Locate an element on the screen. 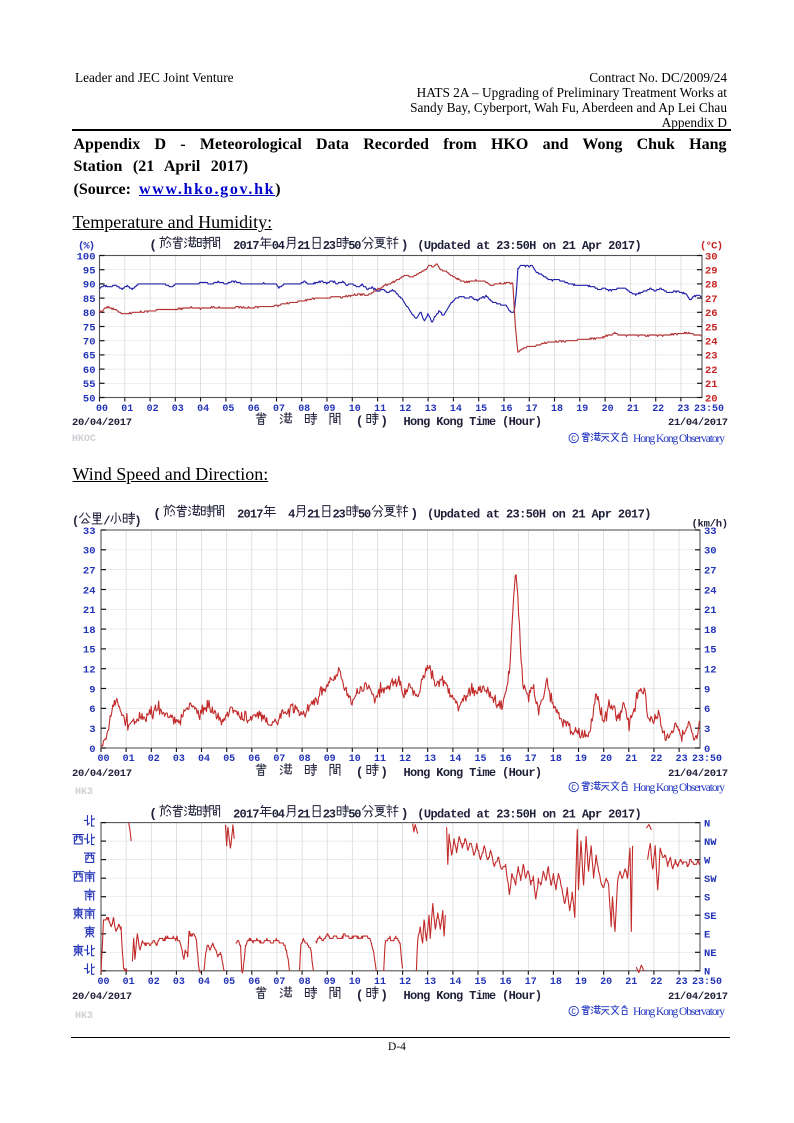 The image size is (794, 1123). svg-text: 65 is located at coordinates (89, 357).